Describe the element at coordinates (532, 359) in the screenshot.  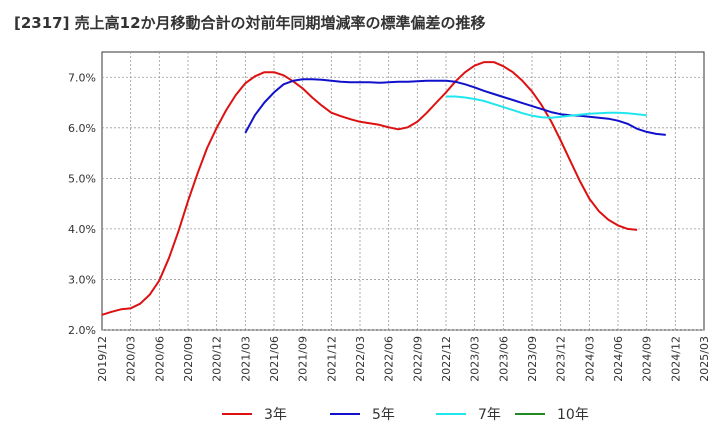
I see `x-tick-label: 2023/09` at that location.